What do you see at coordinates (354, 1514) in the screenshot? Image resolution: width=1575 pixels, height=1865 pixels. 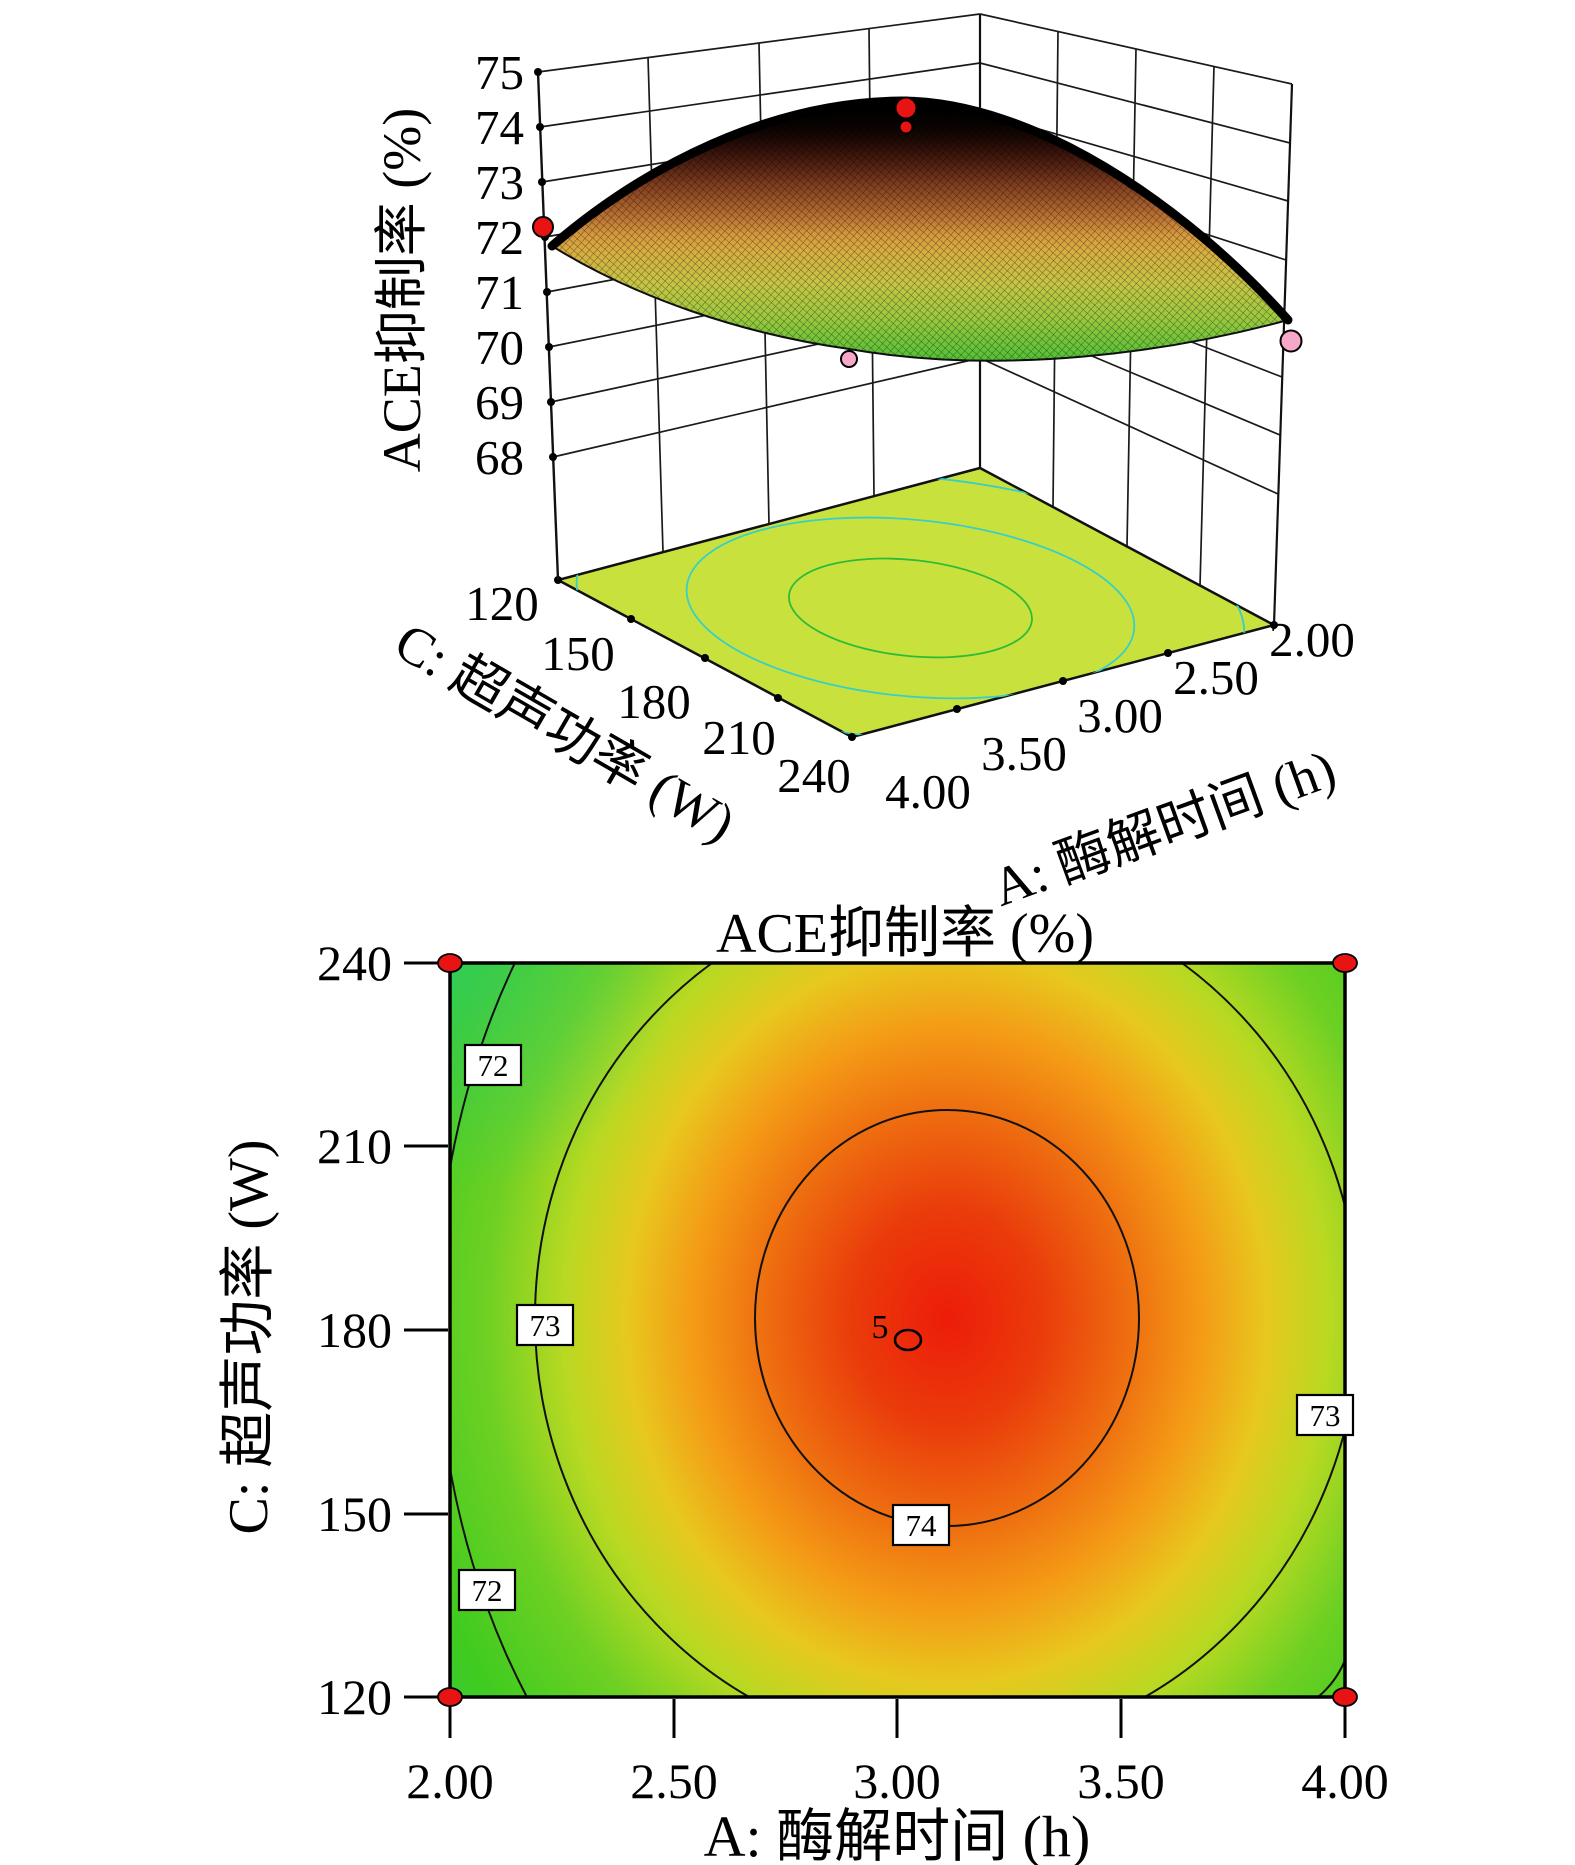 I see `y-tick-150: 150` at bounding box center [354, 1514].